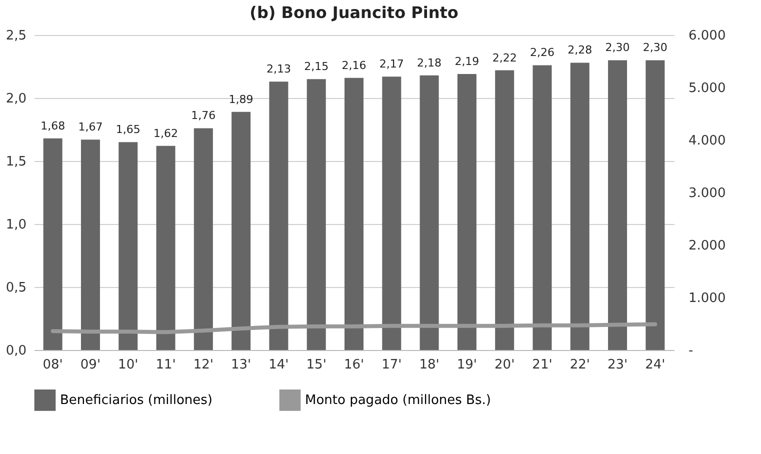 This screenshot has width=761, height=454. Describe the element at coordinates (467, 61) in the screenshot. I see `data-label: 2,19` at that location.